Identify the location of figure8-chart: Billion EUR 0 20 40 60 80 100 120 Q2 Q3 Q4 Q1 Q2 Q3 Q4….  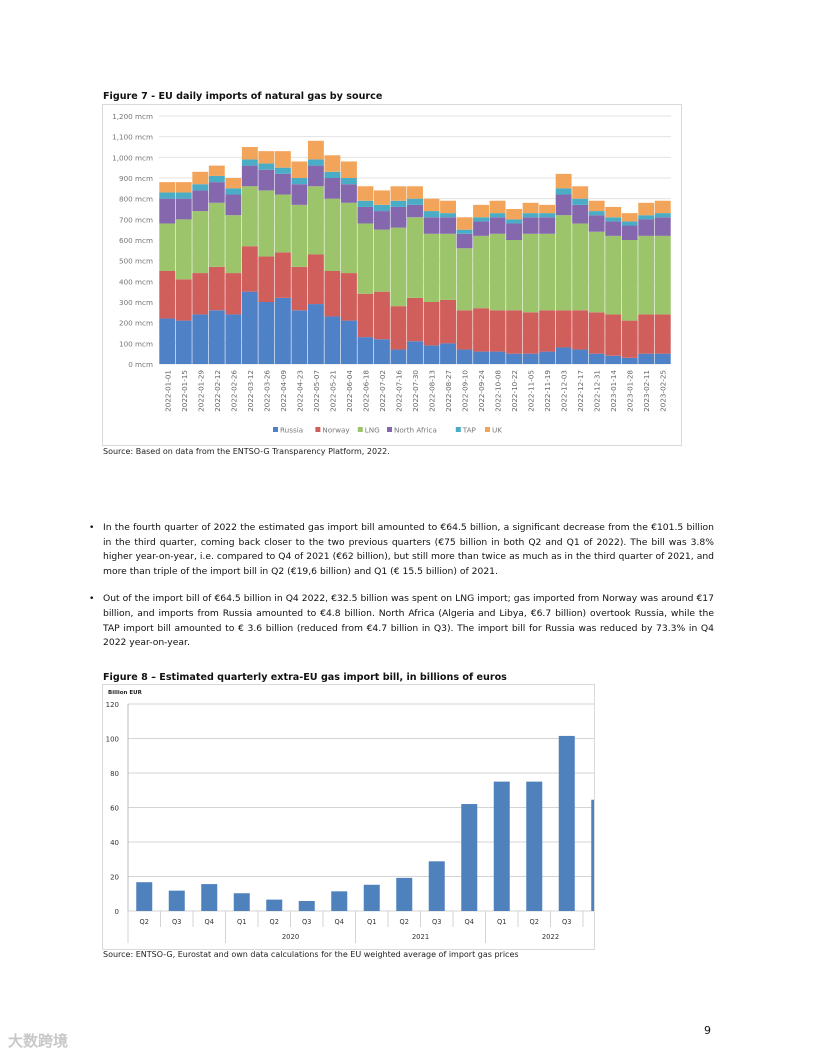
(361, 816).